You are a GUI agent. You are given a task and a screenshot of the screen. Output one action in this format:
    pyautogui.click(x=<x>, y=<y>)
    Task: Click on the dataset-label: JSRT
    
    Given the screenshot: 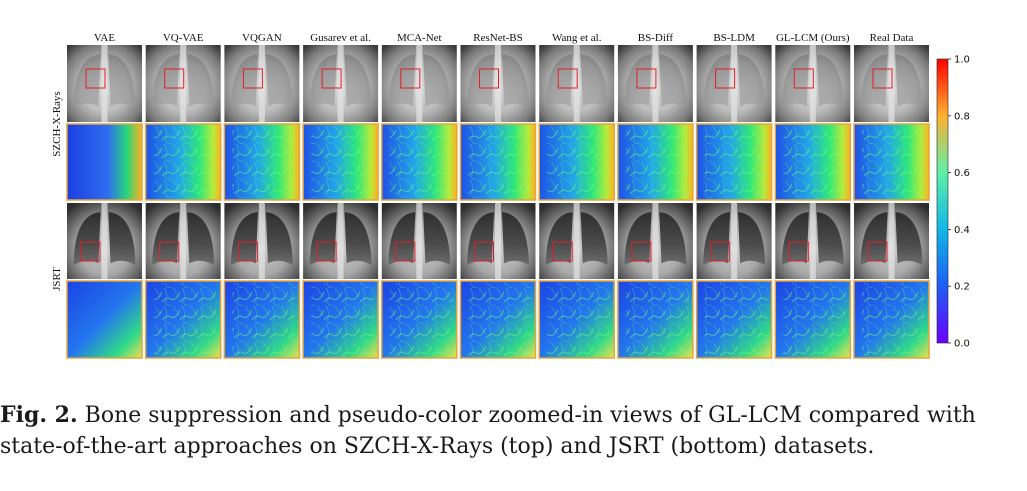 What is the action you would take?
    pyautogui.click(x=57, y=279)
    